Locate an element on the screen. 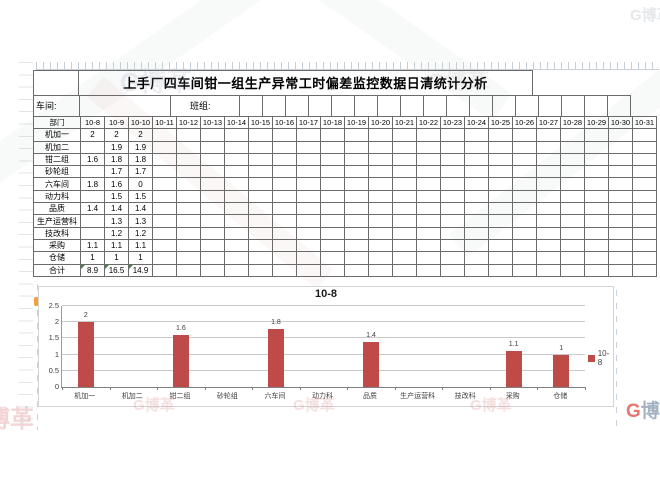 The width and height of the screenshot is (660, 495). date-header-cell: 10-20 is located at coordinates (380, 122).